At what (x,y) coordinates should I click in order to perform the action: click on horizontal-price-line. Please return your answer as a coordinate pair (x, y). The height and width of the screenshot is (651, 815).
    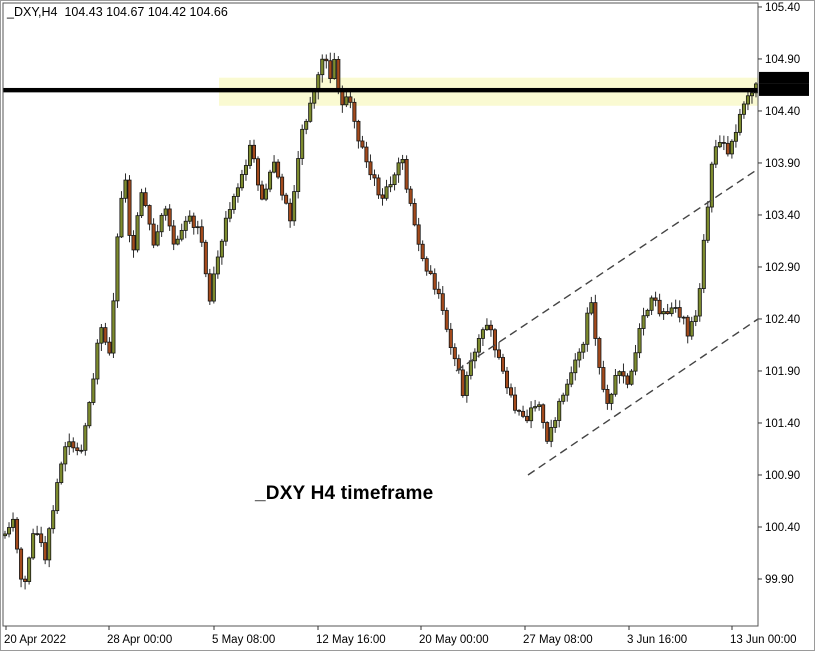
    Looking at the image, I should click on (380, 90).